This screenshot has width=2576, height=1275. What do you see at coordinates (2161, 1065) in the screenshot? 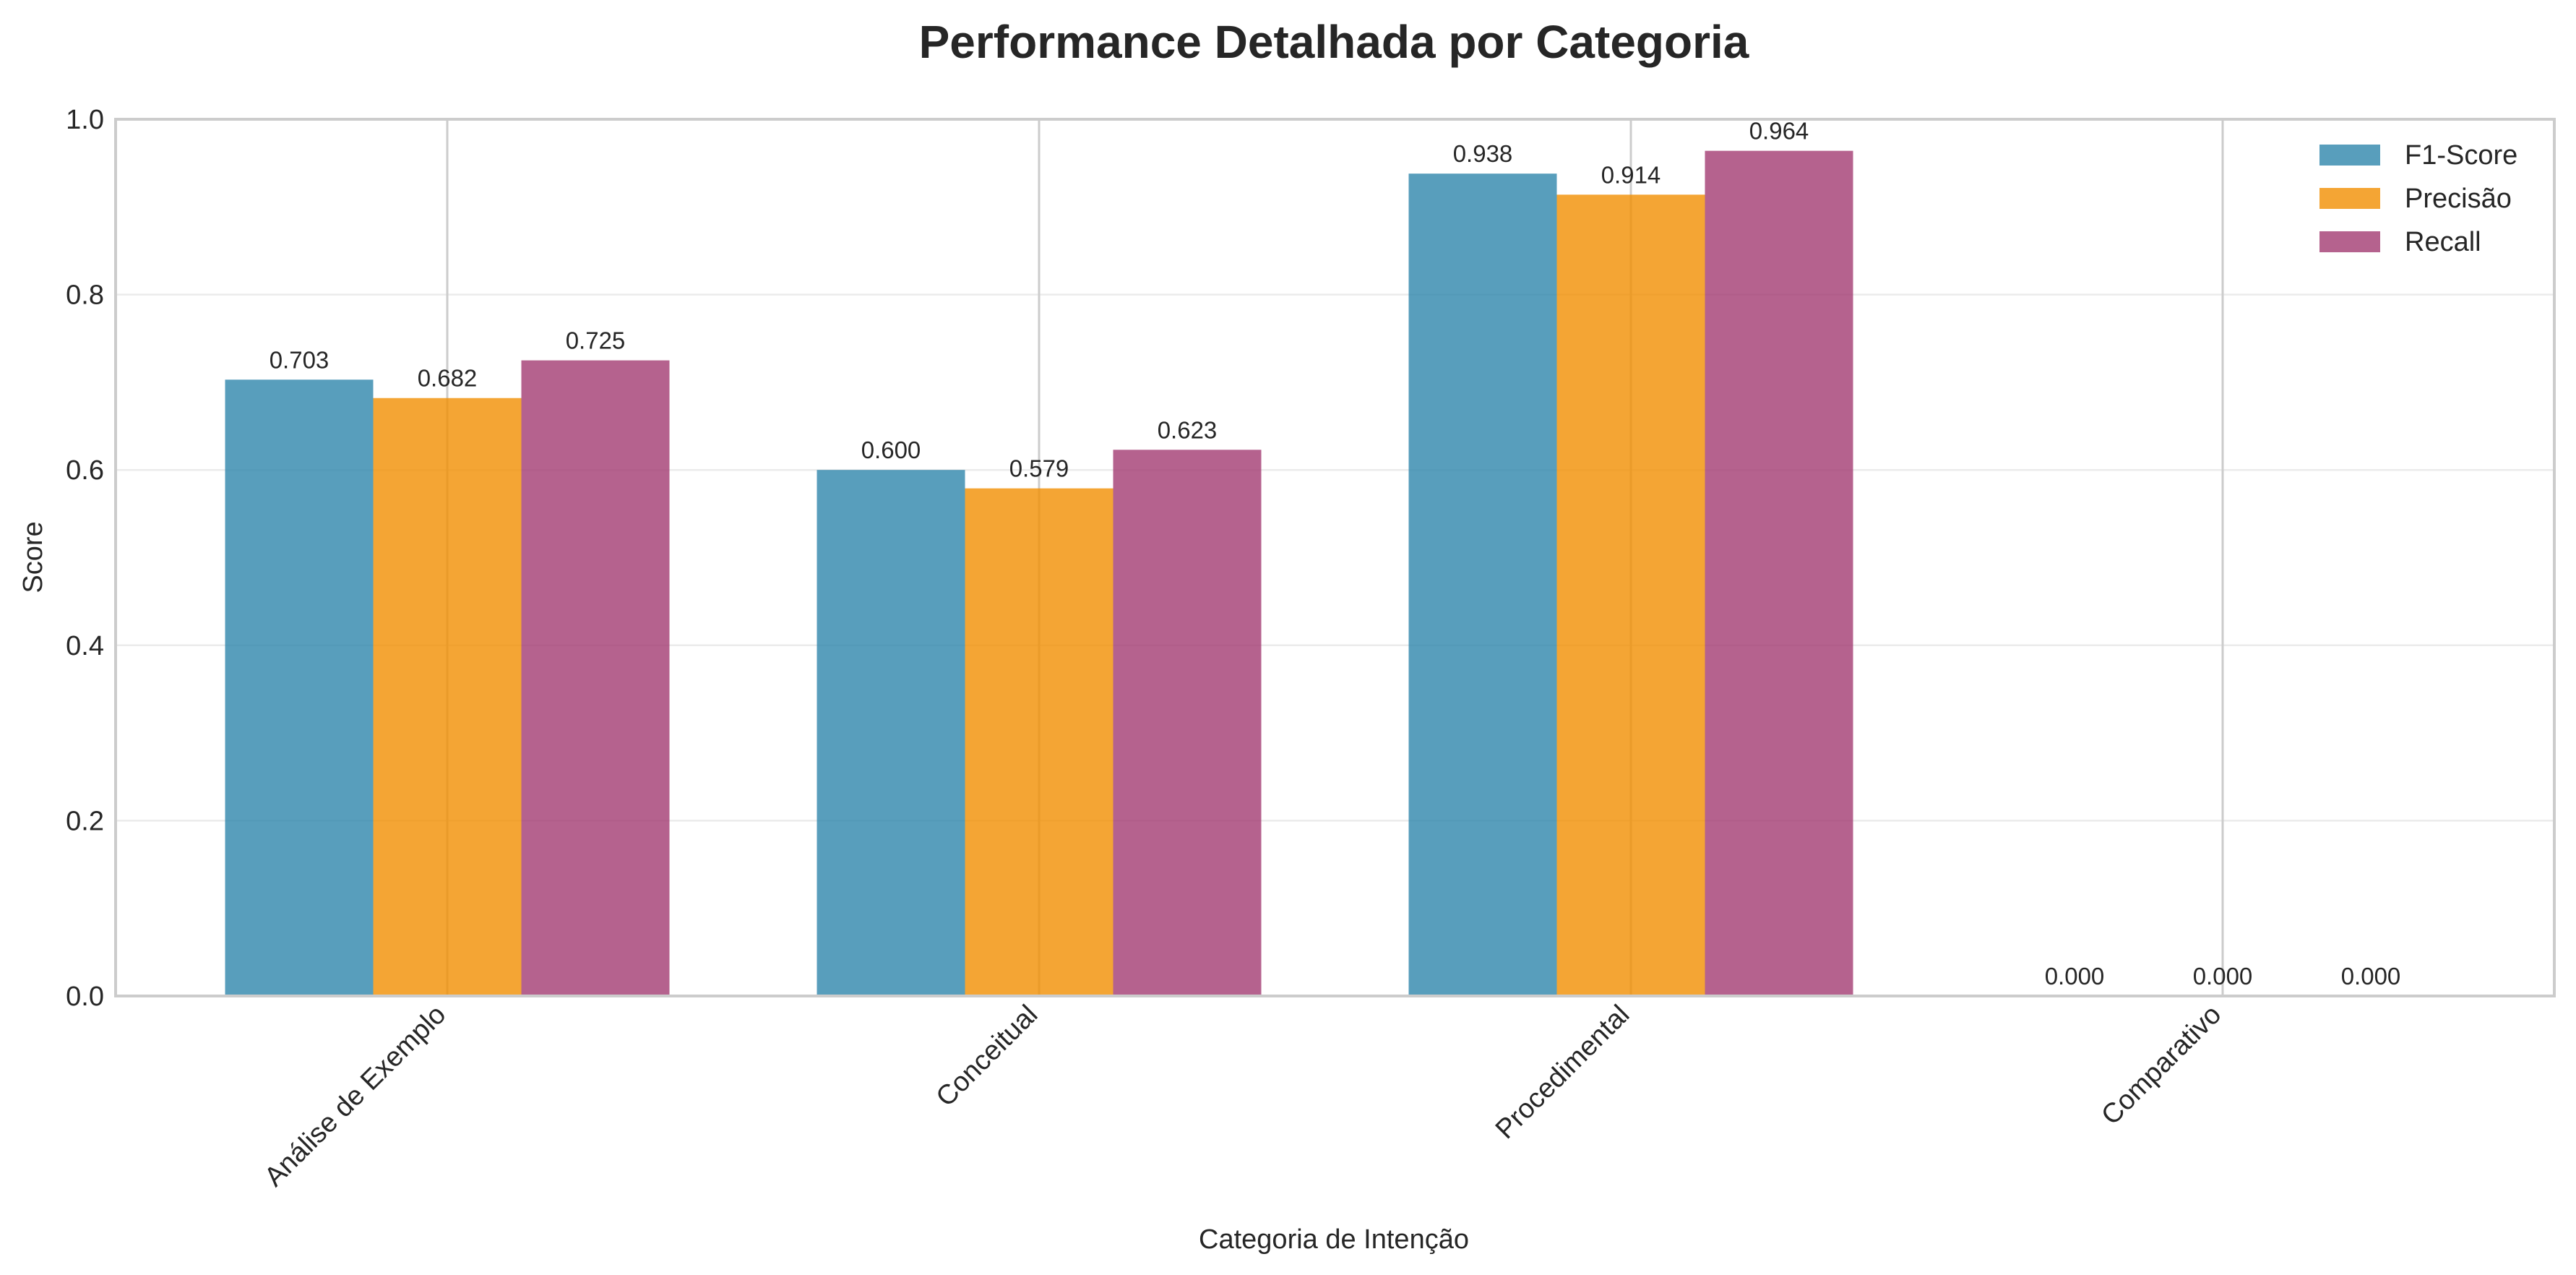
I see `x-tick-label: Comparativo` at bounding box center [2161, 1065].